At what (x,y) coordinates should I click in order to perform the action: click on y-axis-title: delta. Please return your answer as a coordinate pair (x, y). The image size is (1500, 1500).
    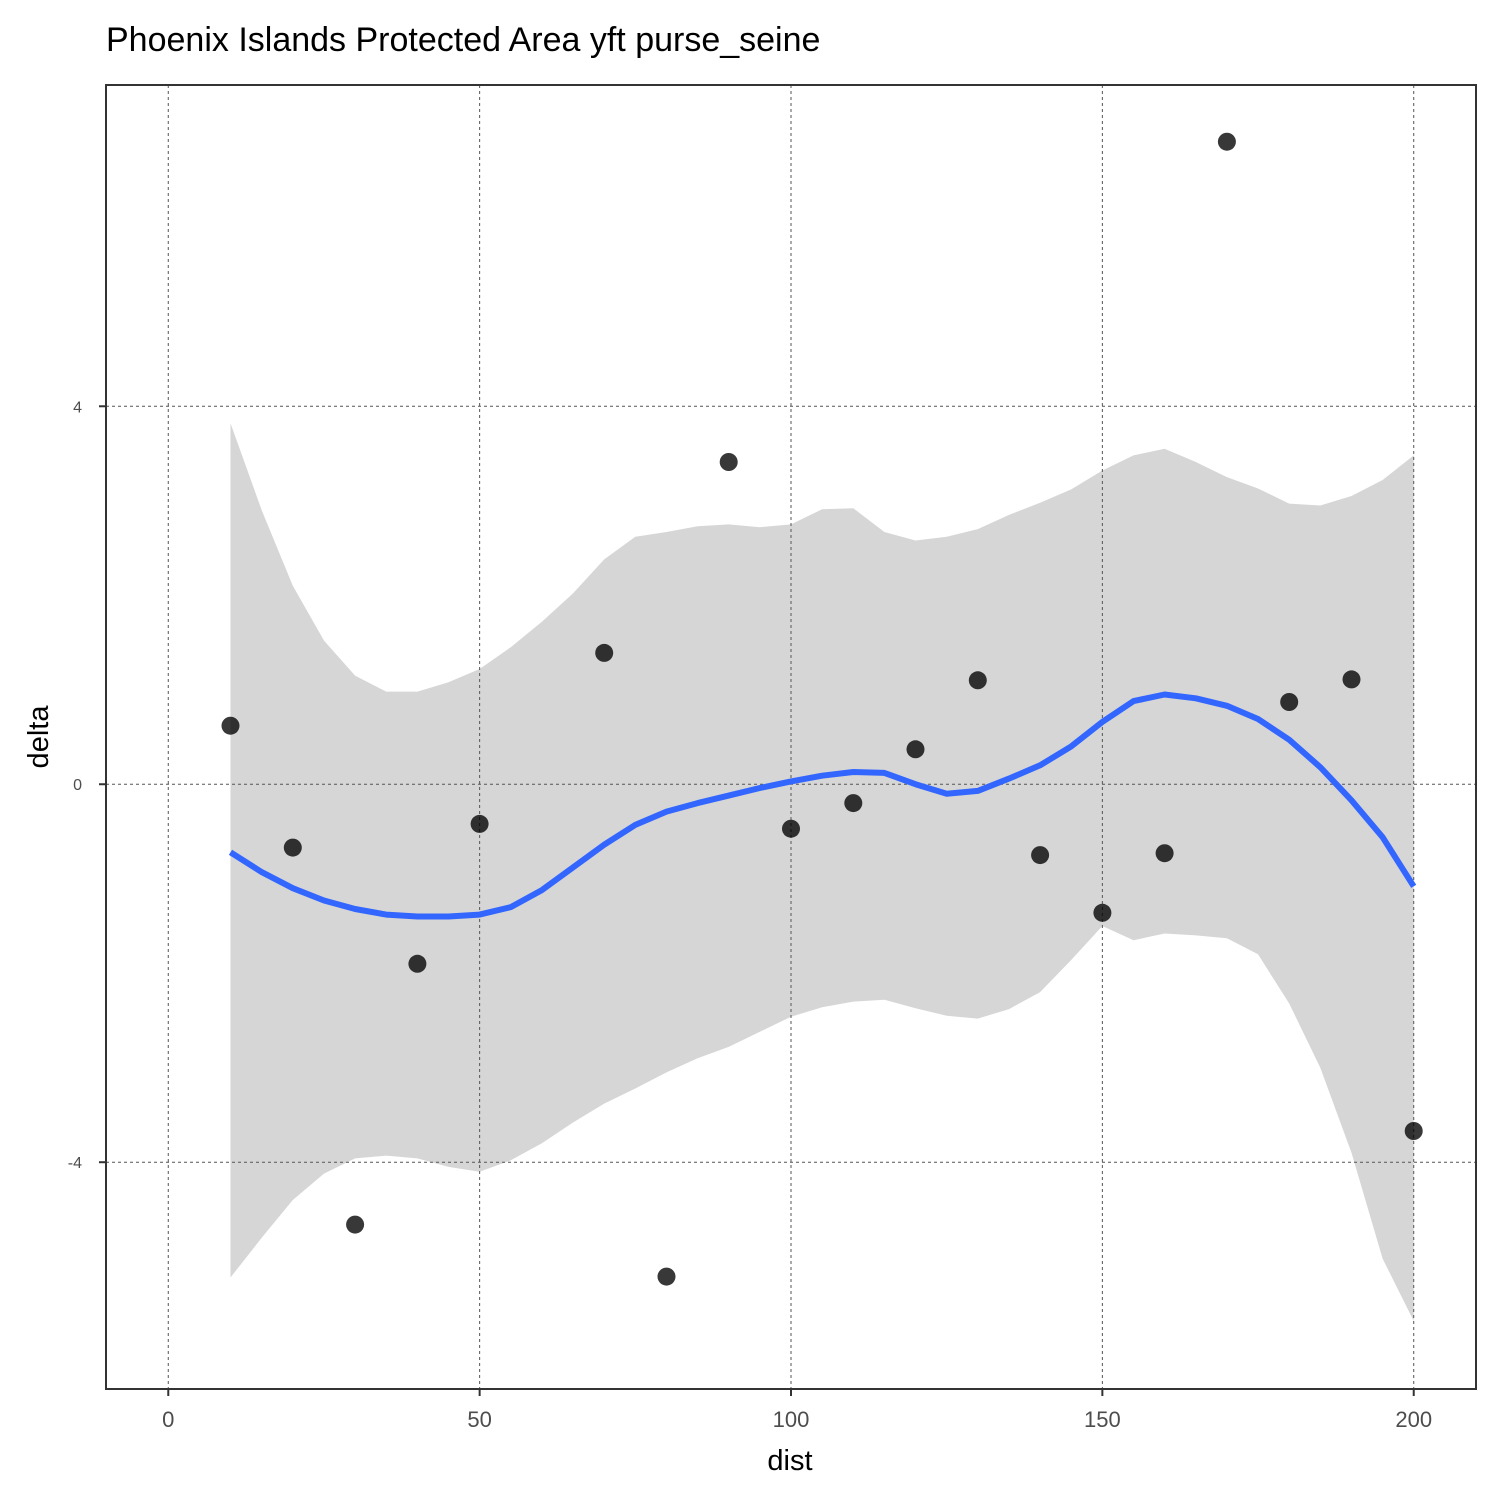
    Looking at the image, I should click on (39, 737).